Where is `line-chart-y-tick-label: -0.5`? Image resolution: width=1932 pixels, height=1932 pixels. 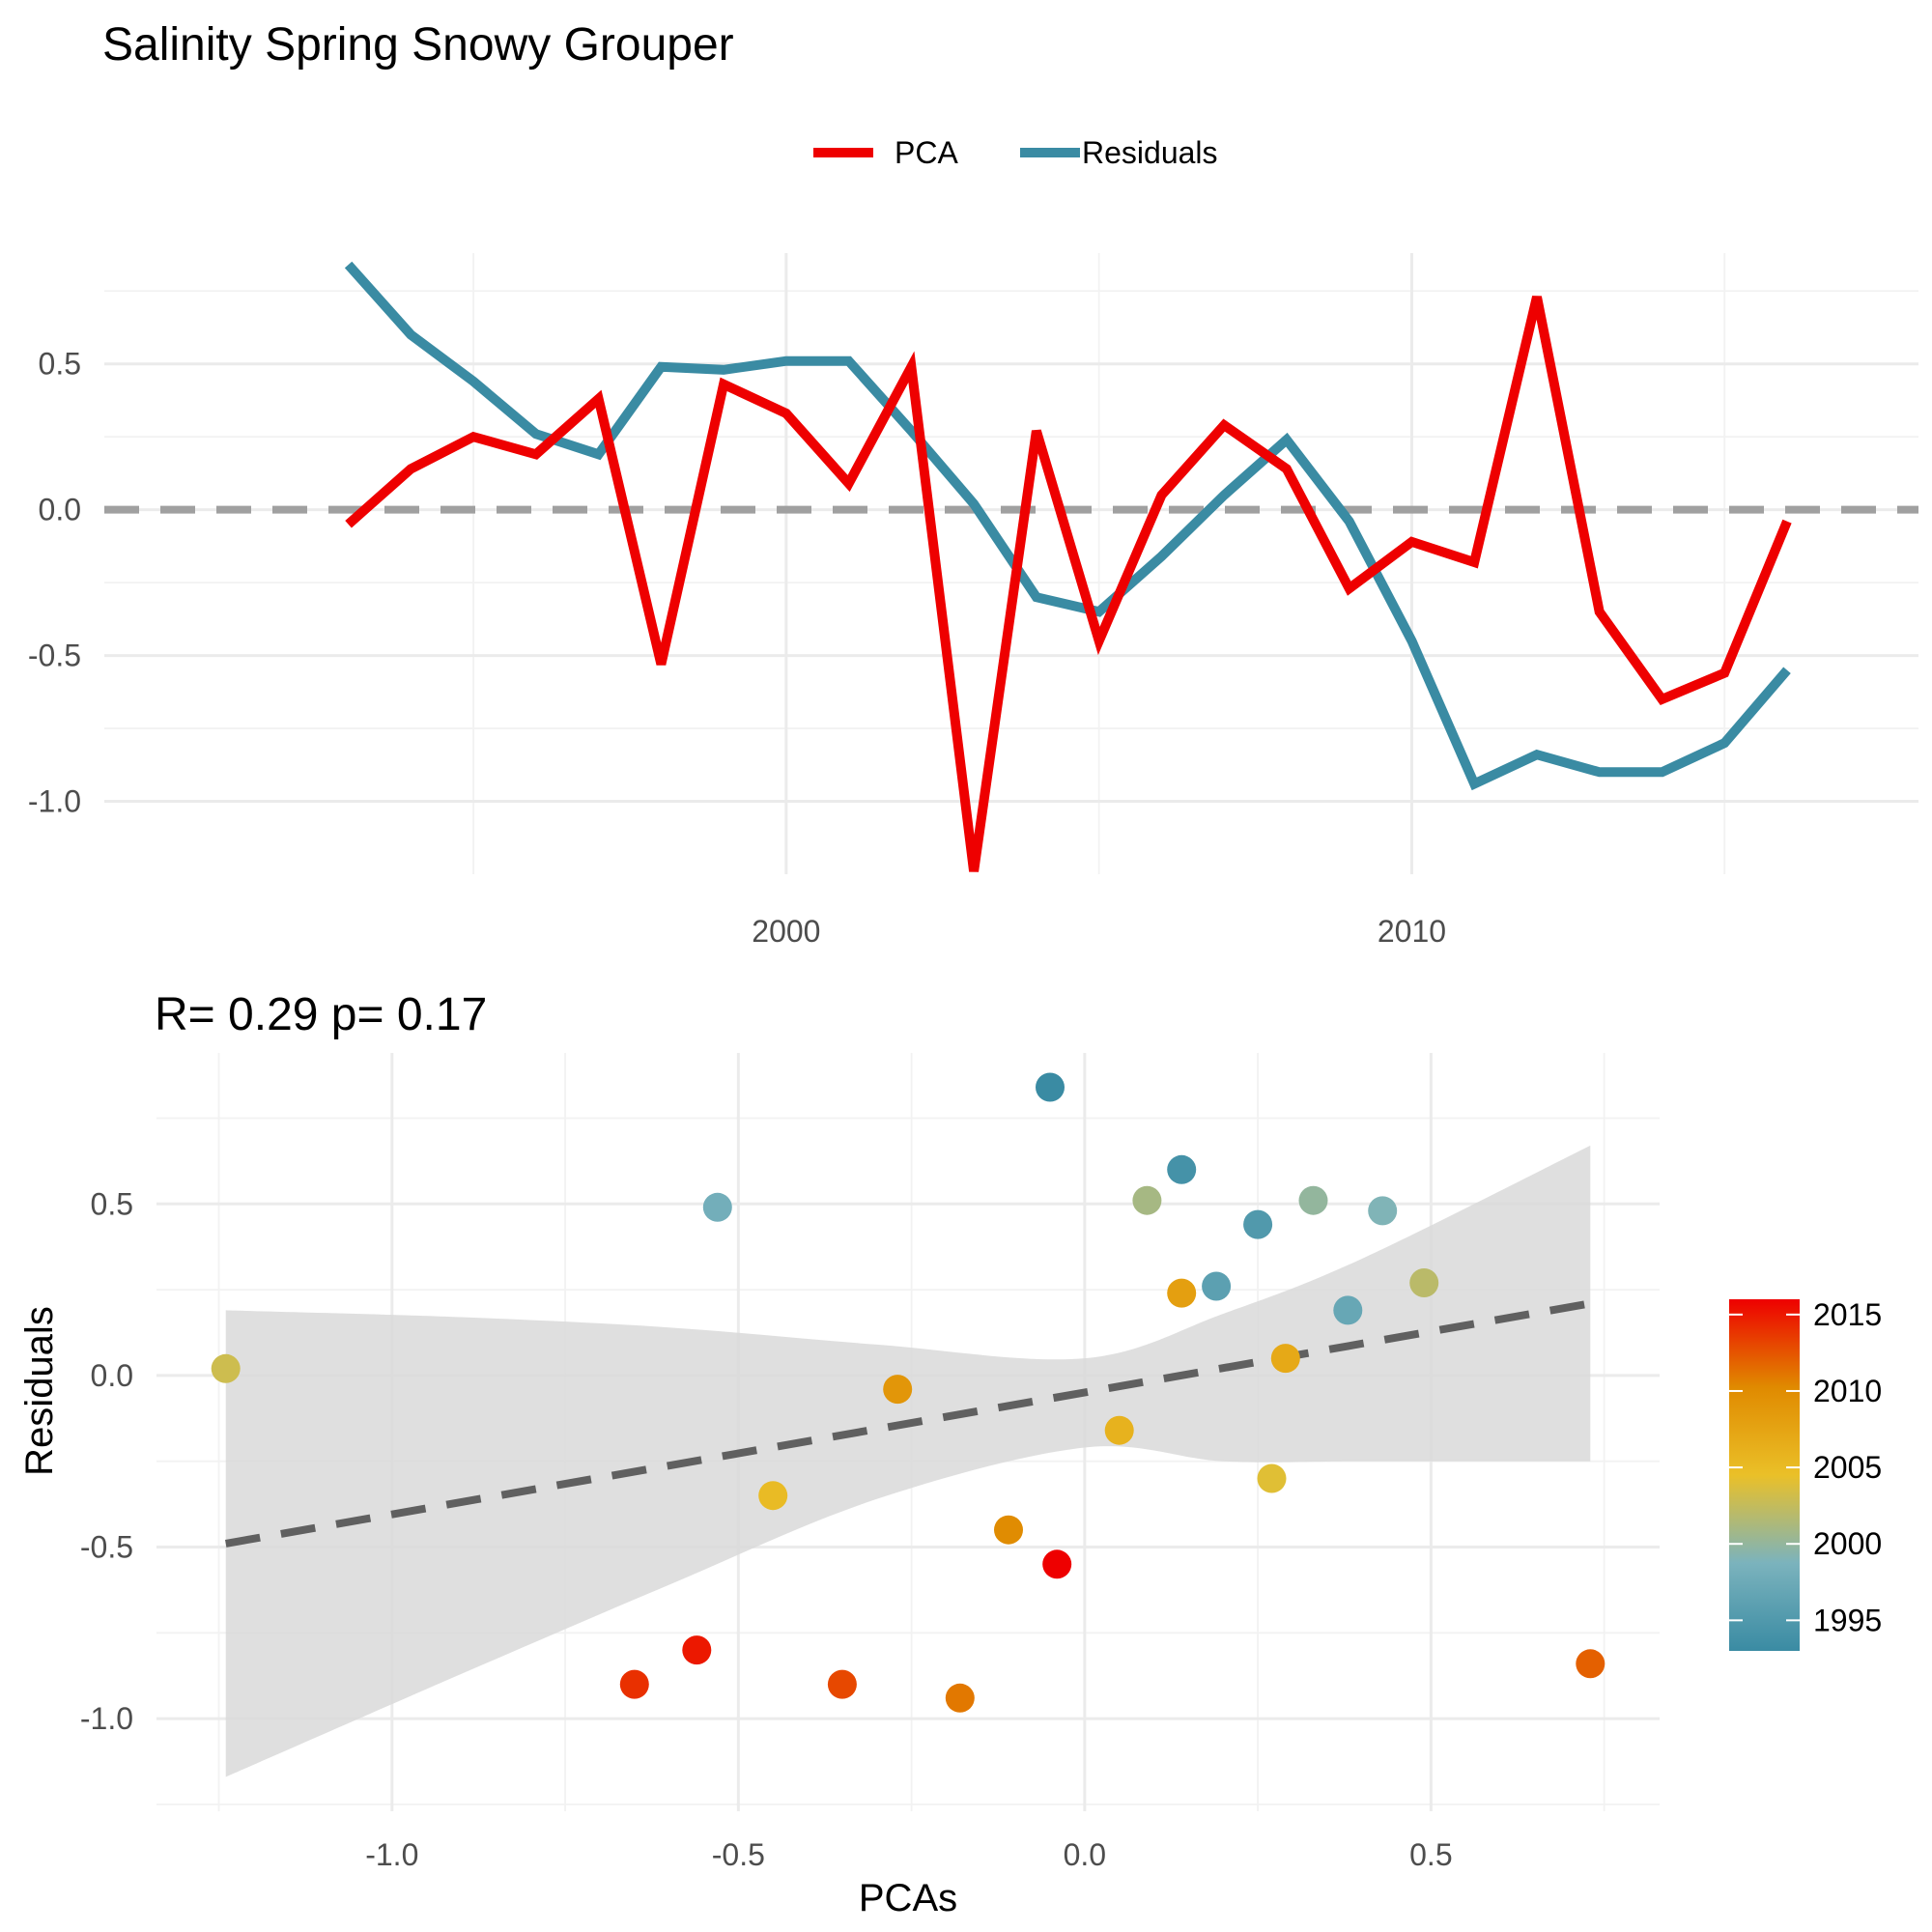 line-chart-y-tick-label: -0.5 is located at coordinates (54, 656).